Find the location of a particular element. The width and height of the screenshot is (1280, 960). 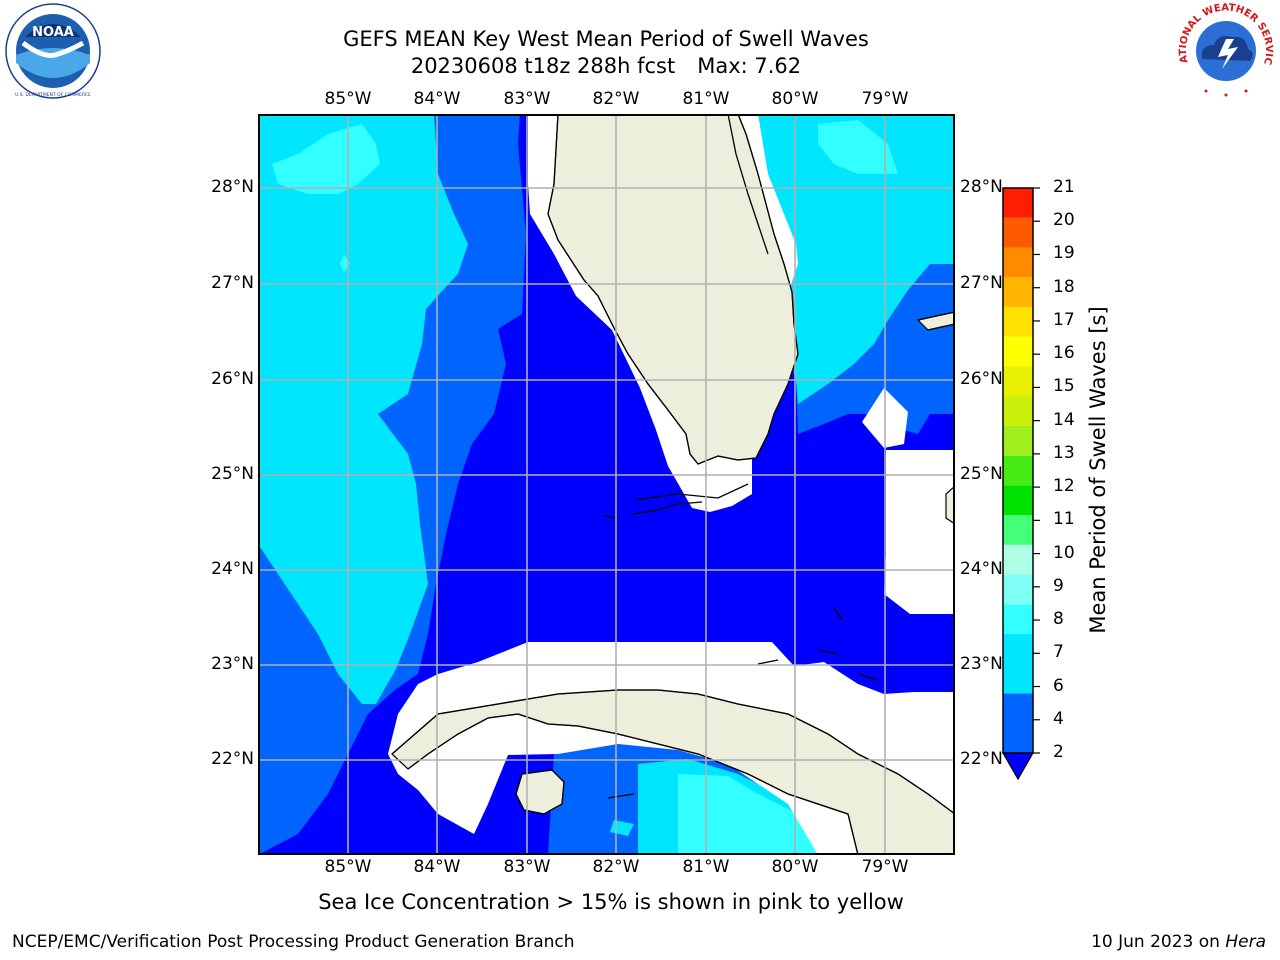

lat-label-right: 27°N is located at coordinates (981, 283).